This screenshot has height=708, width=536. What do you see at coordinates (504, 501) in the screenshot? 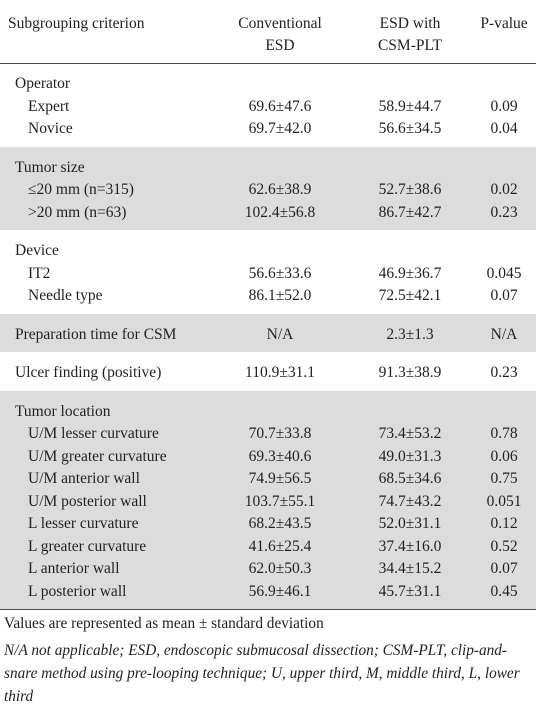
I see `value-p: 0.051` at bounding box center [504, 501].